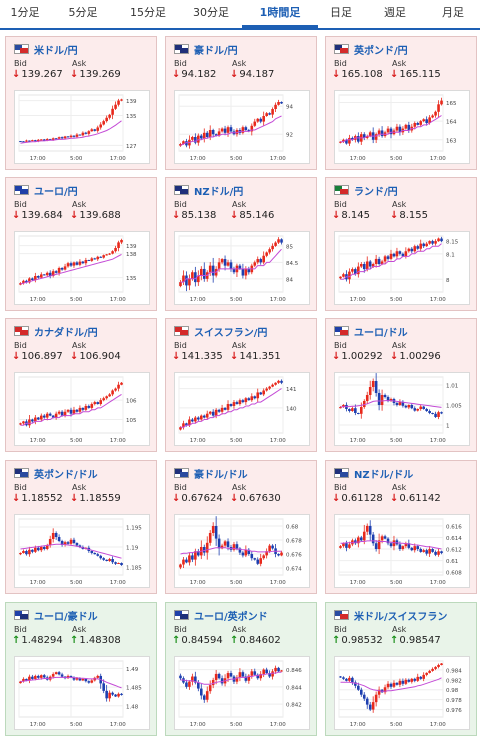  I want to click on currency-pair-link: 米ドル/スイスフラン, so click(401, 617).